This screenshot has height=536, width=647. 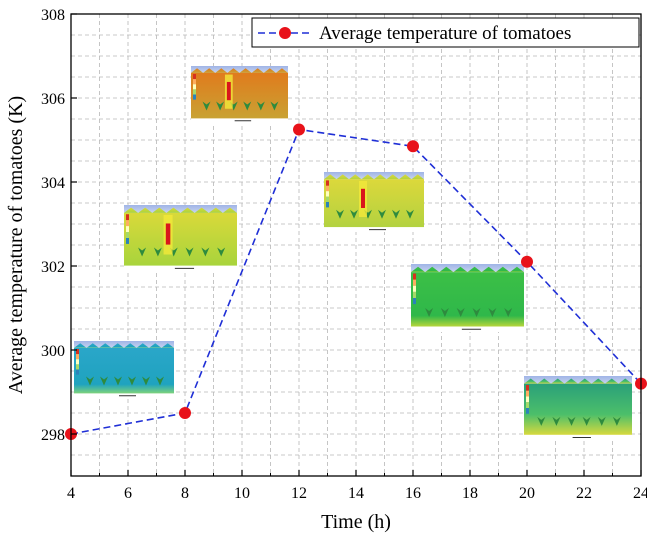 I want to click on data-point, so click(x=299, y=129).